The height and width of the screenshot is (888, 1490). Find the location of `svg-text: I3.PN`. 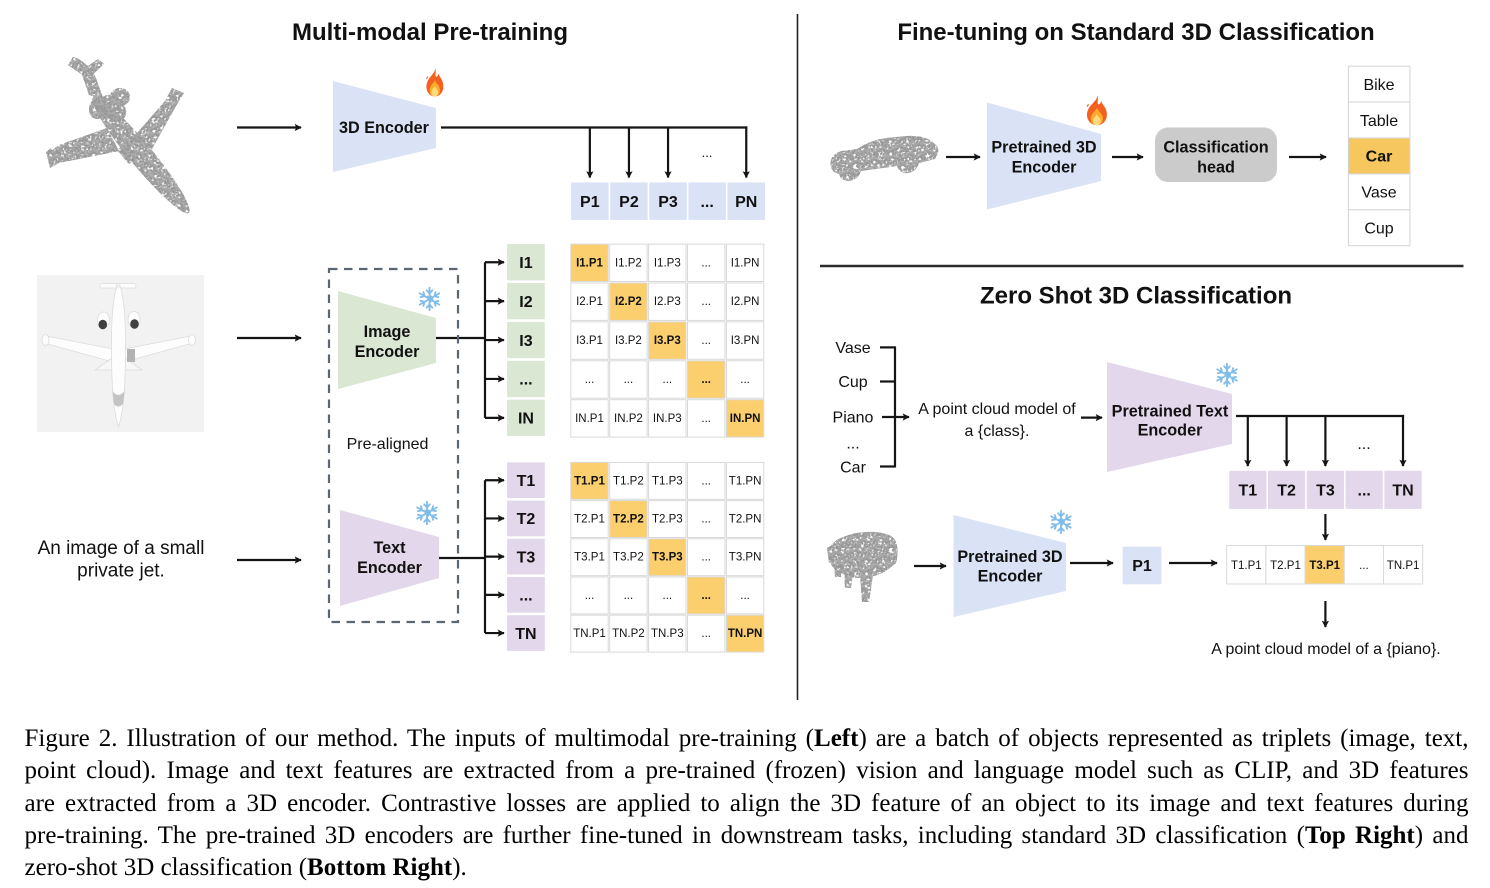

svg-text: I3.PN is located at coordinates (745, 341).